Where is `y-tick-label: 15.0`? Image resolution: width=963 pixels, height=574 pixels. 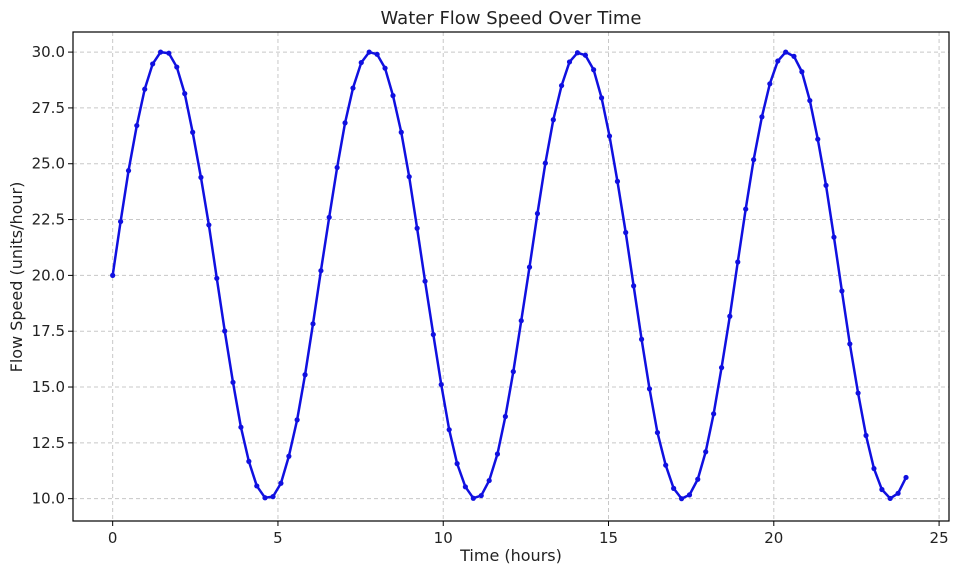
y-tick-label: 15.0 is located at coordinates (48, 387).